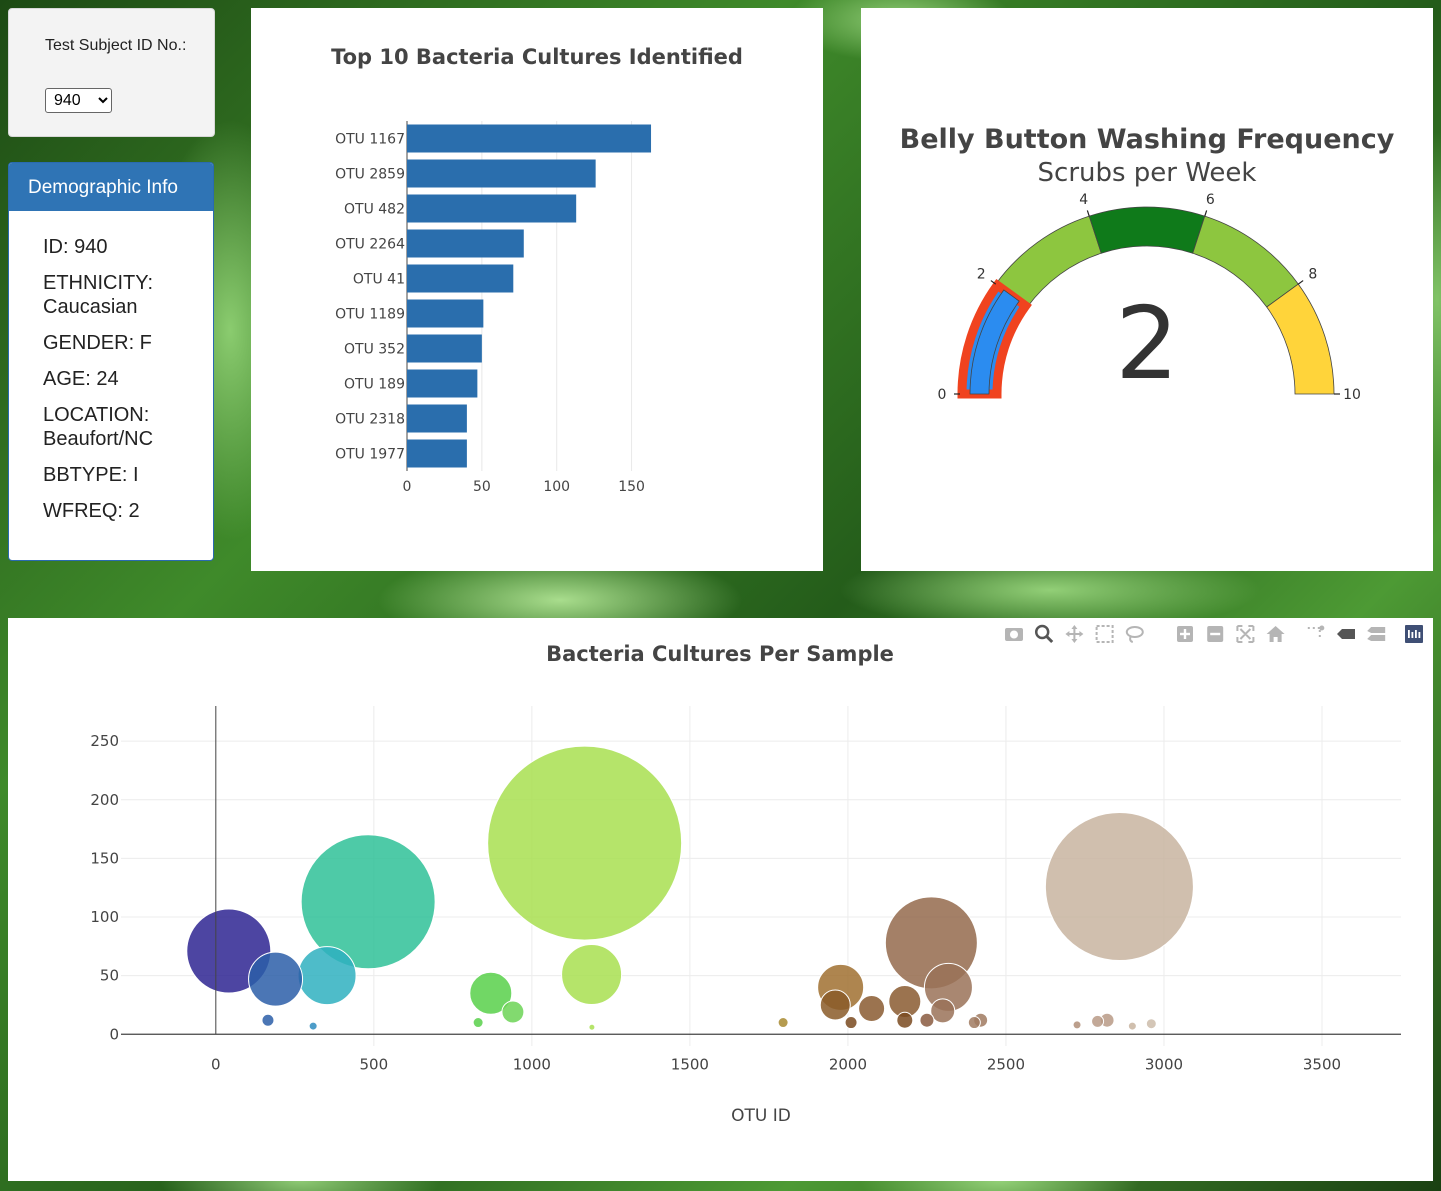 This screenshot has height=1191, width=1441. I want to click on demographic-info-header: Demographic Info, so click(111, 187).